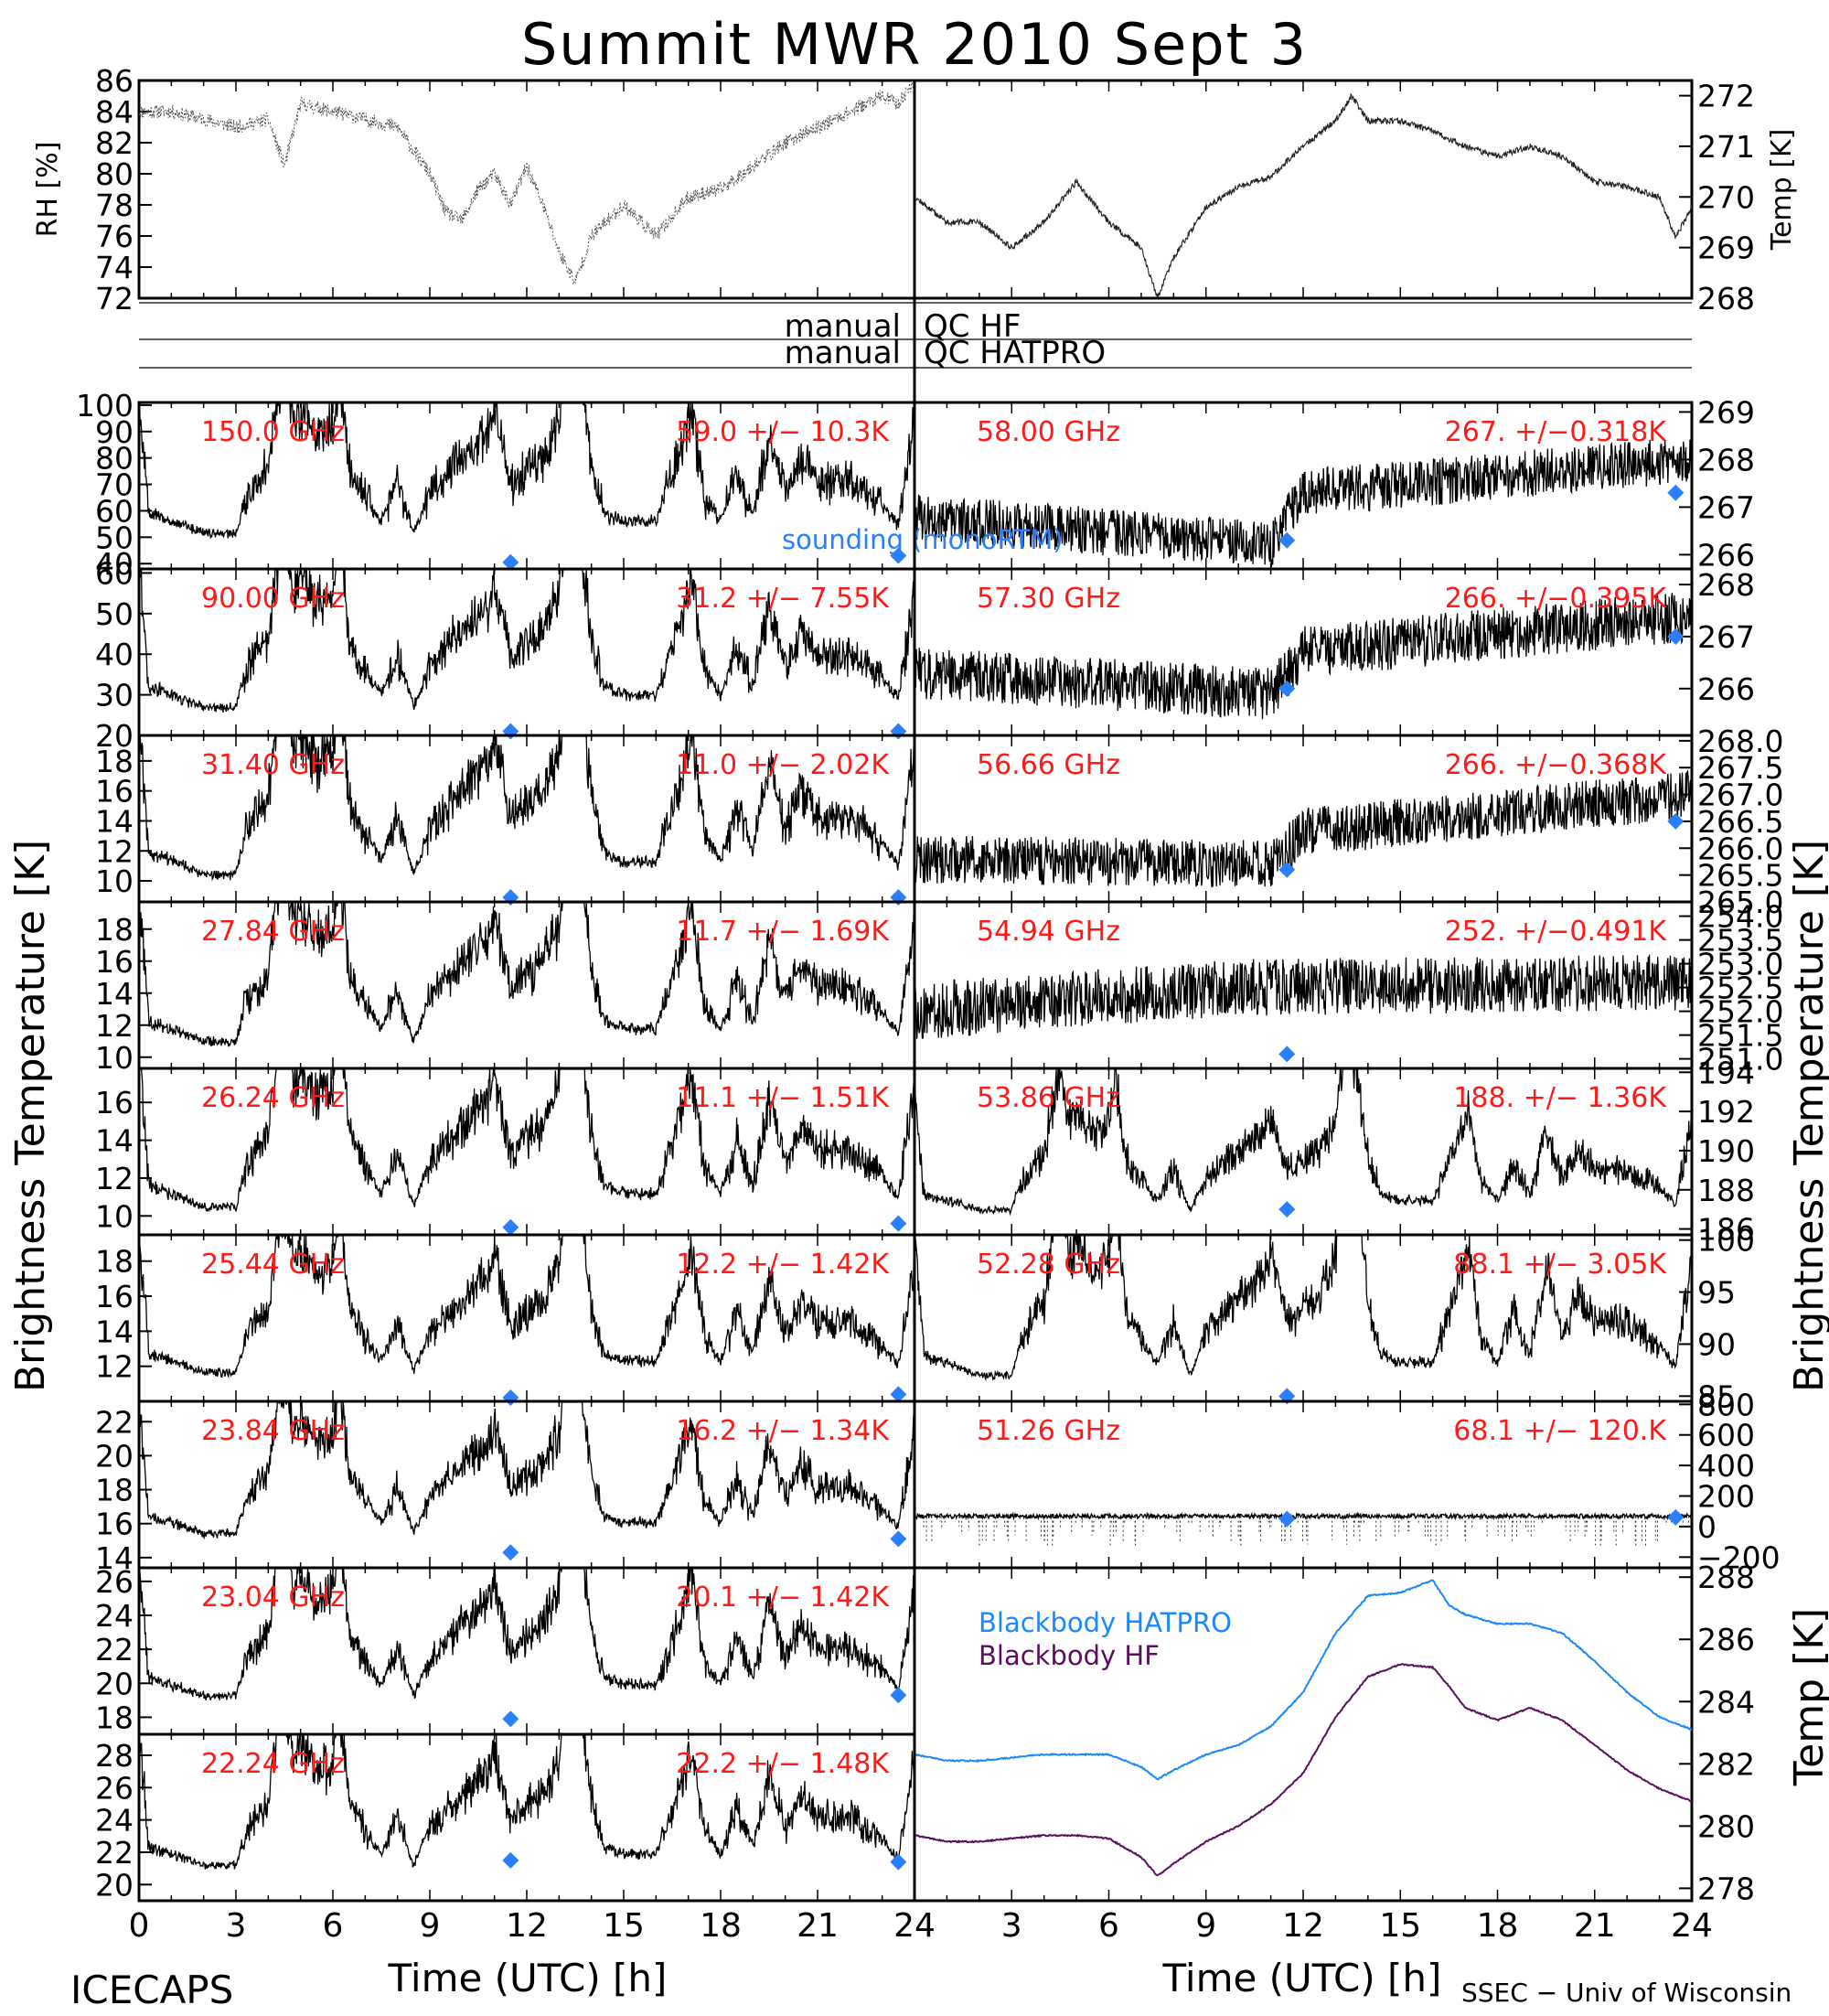 Image resolution: width=1829 pixels, height=2016 pixels. What do you see at coordinates (783, 1431) in the screenshot?
I see `bt-left-6-stats-label: 16.2 +/− 1.34K` at bounding box center [783, 1431].